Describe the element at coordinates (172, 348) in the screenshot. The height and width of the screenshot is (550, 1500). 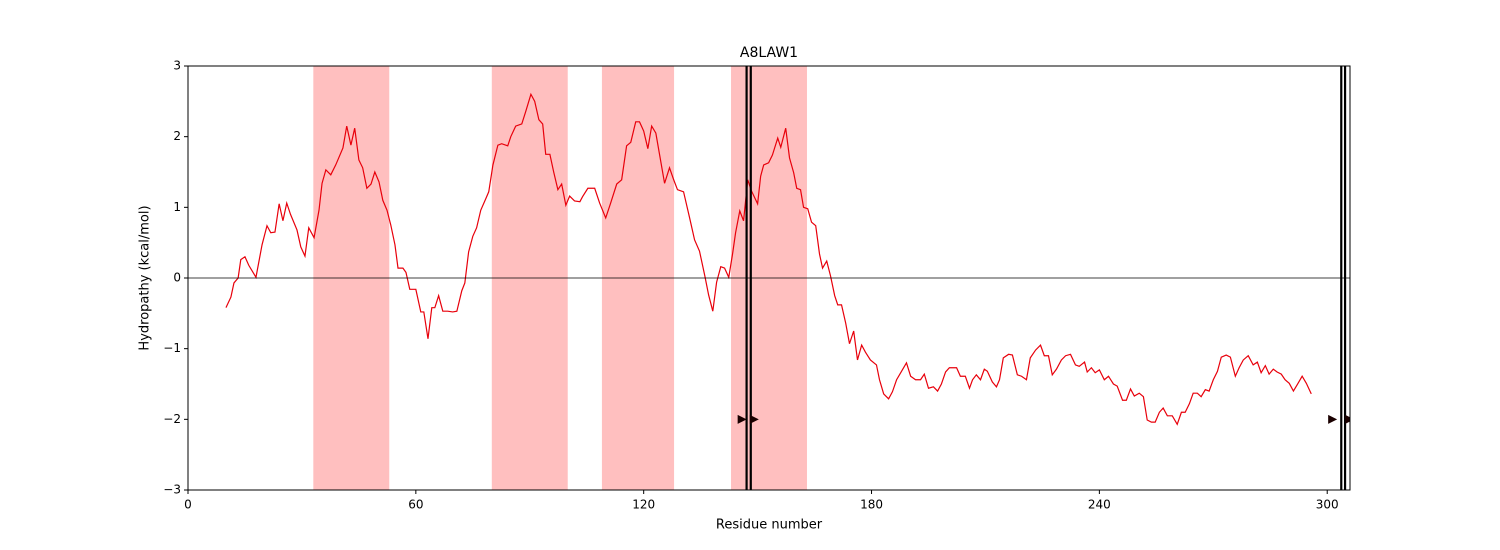
I see `y-tick-label: −1` at that location.